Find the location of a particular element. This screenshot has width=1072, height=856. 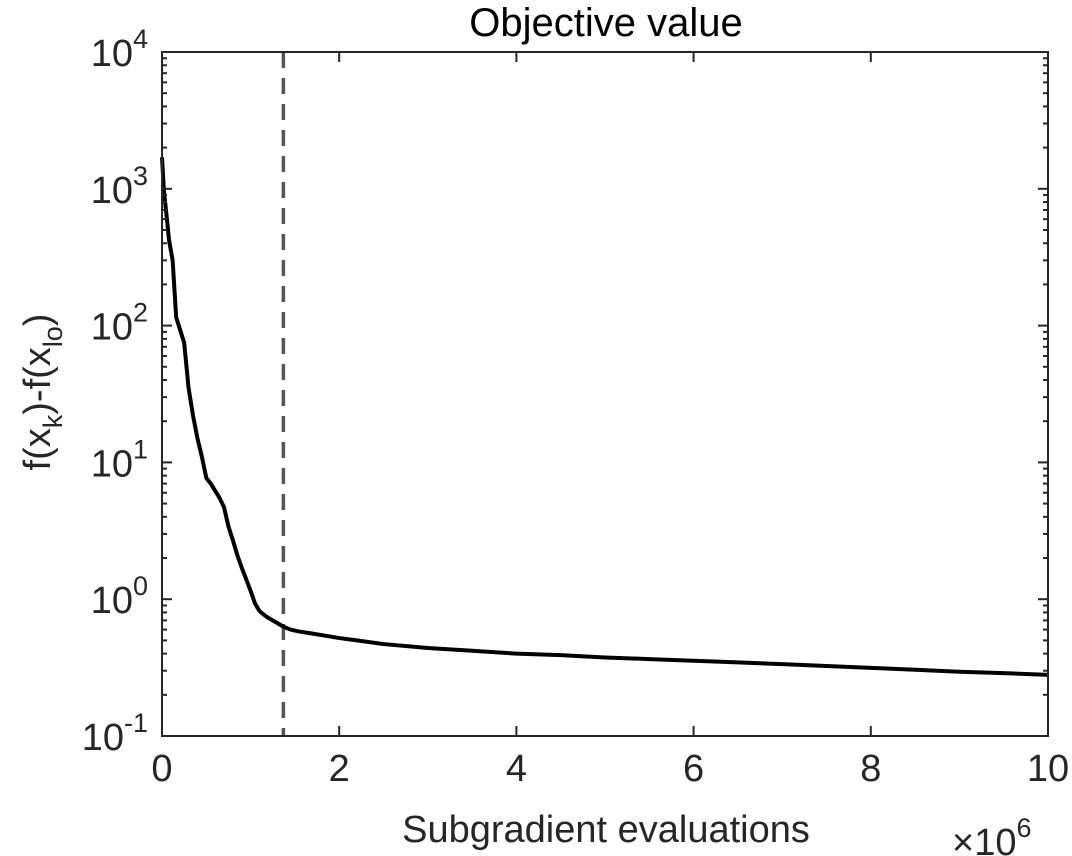

x-tick-label: 2 is located at coordinates (339, 769).